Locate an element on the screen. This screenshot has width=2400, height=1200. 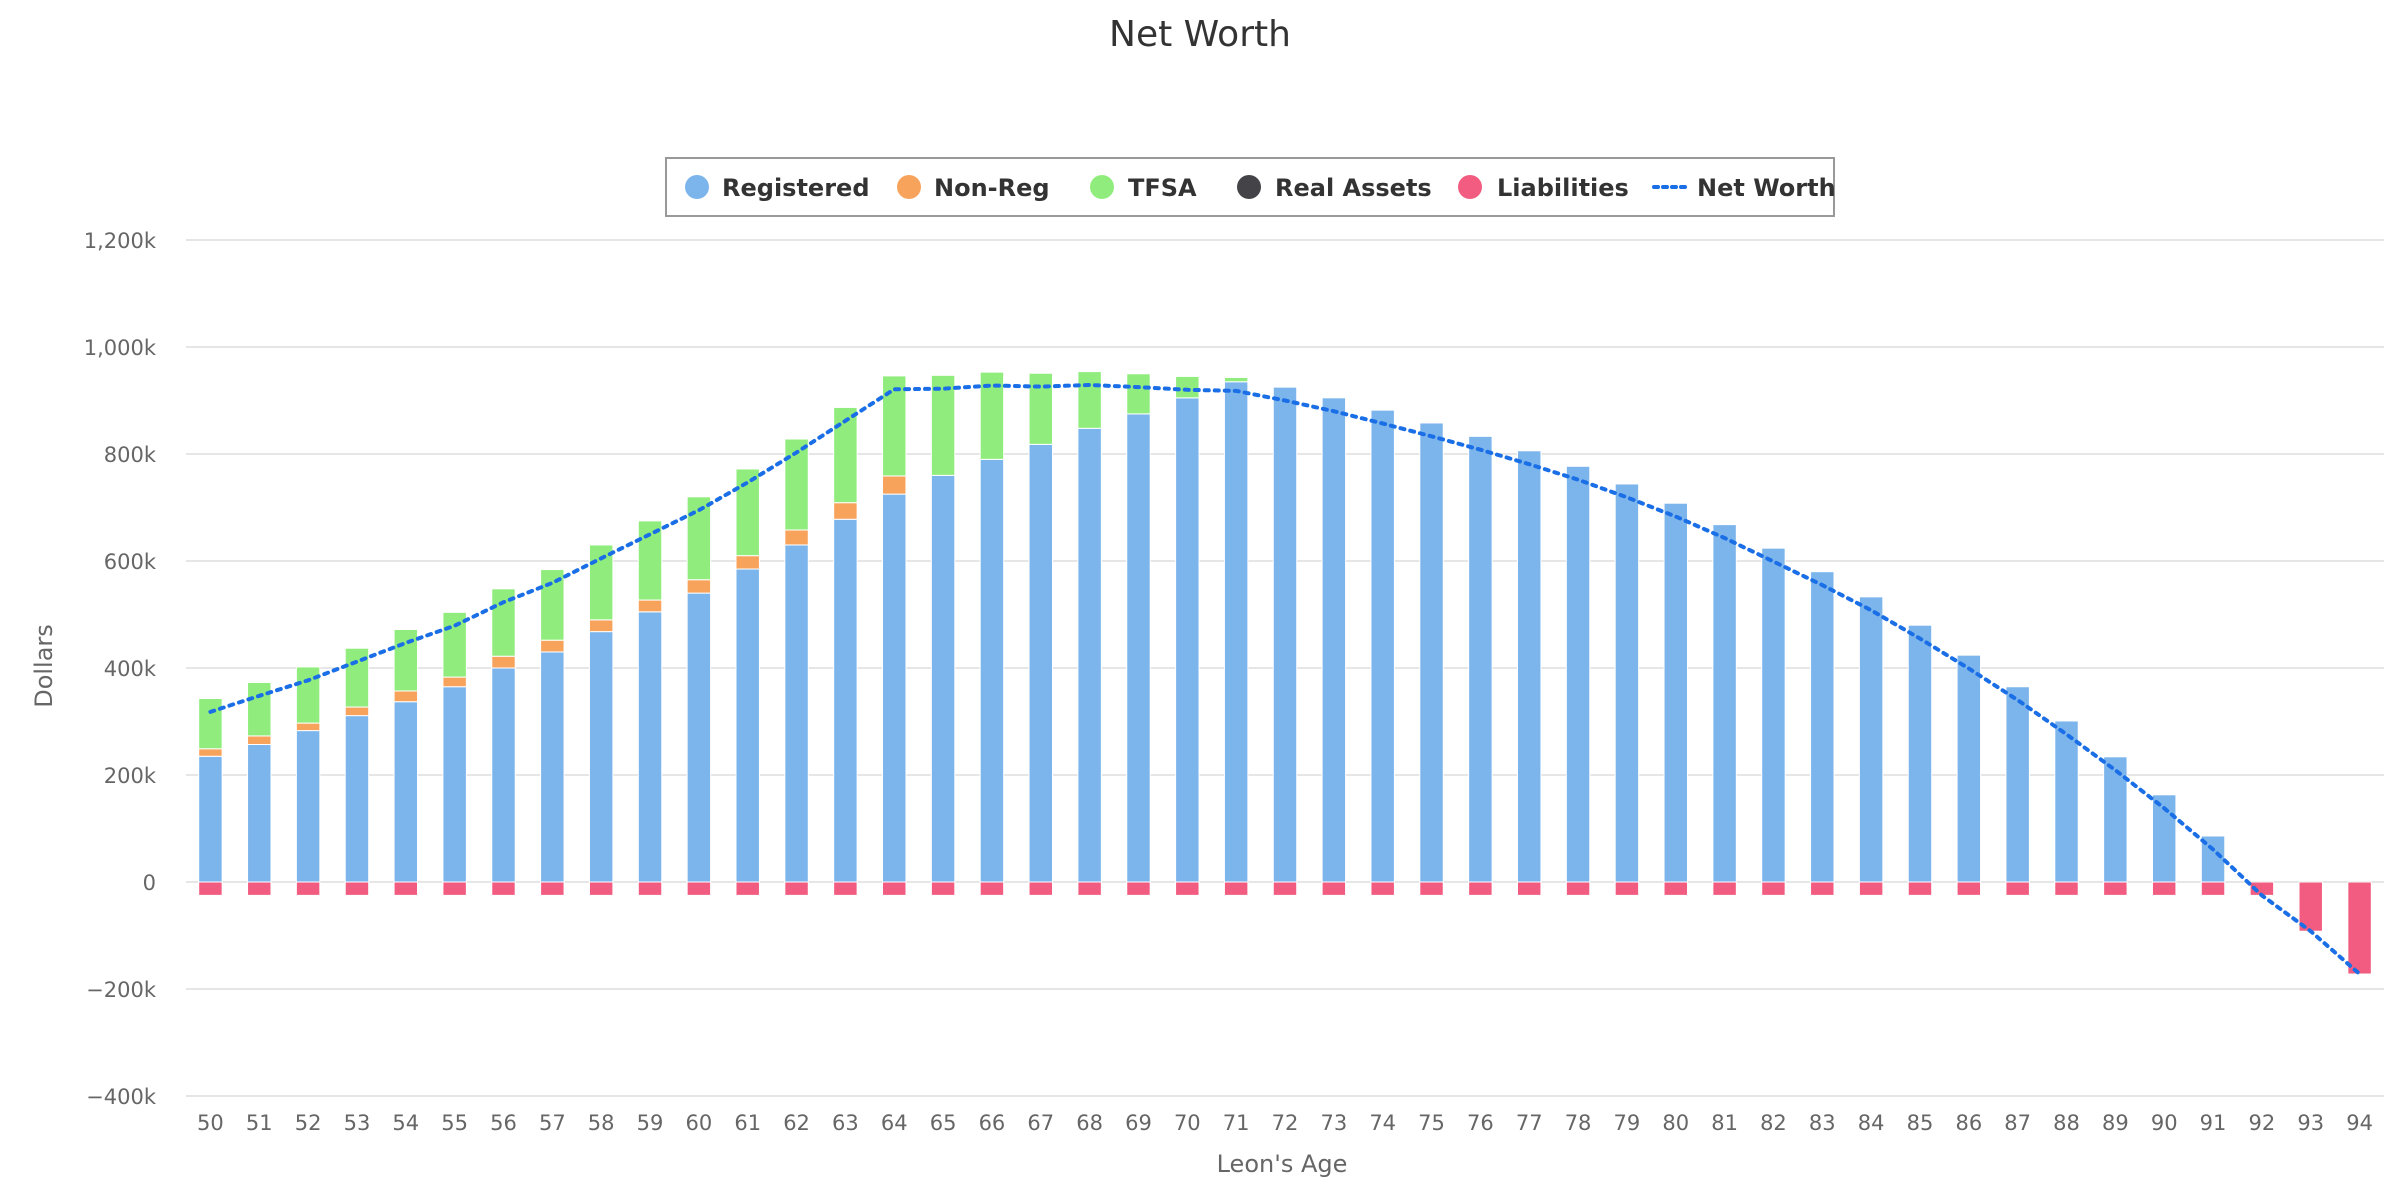
x-tick-label: 75 is located at coordinates (1431, 1123).